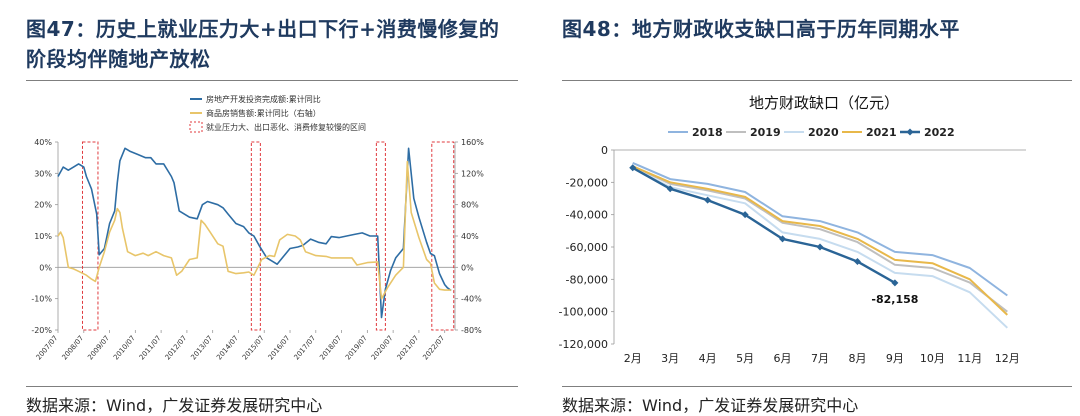 The height and width of the screenshot is (416, 1080). Describe the element at coordinates (47, 347) in the screenshot. I see `x-tick-label: 2007/07` at that location.